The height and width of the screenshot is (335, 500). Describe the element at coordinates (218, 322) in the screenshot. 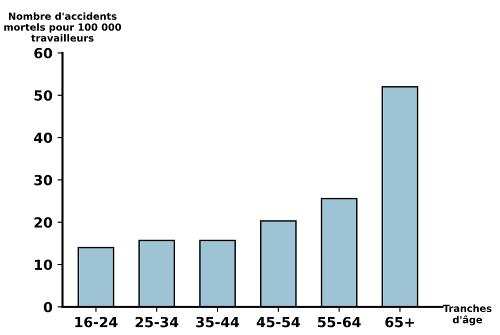

I see `x-tick-label: 35-44` at that location.